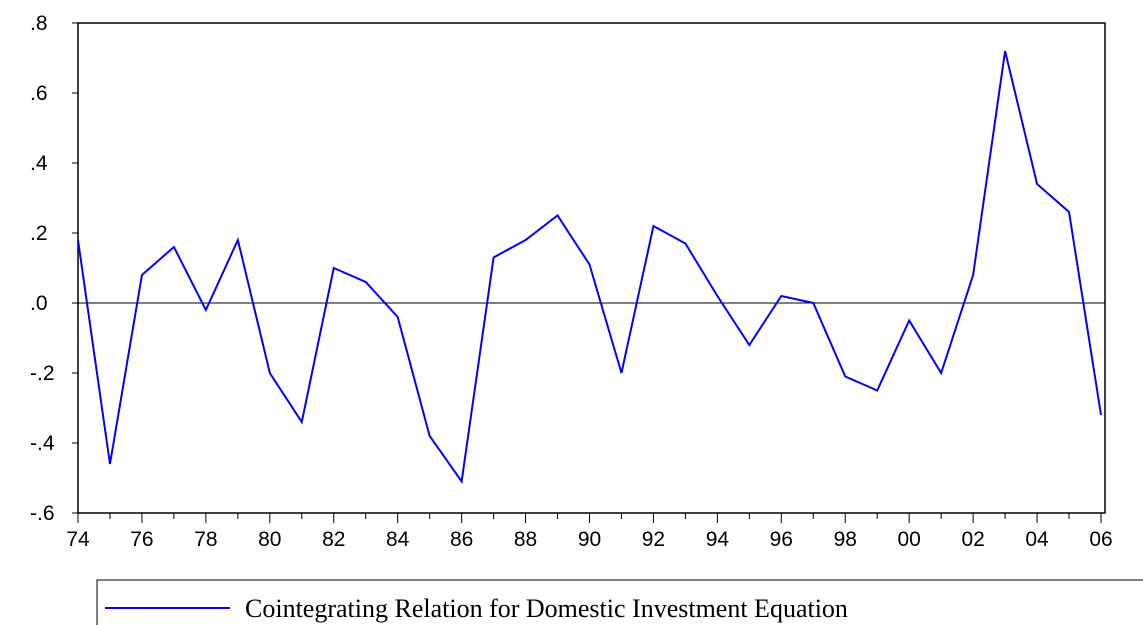  What do you see at coordinates (653, 539) in the screenshot?
I see `x-tick-label: 92` at bounding box center [653, 539].